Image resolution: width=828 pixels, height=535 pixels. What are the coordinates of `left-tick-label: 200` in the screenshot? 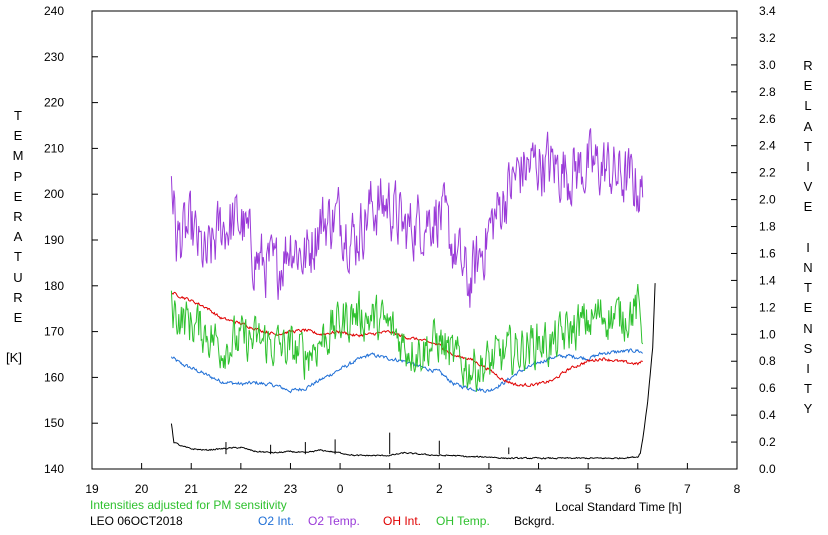 It's located at (54, 194).